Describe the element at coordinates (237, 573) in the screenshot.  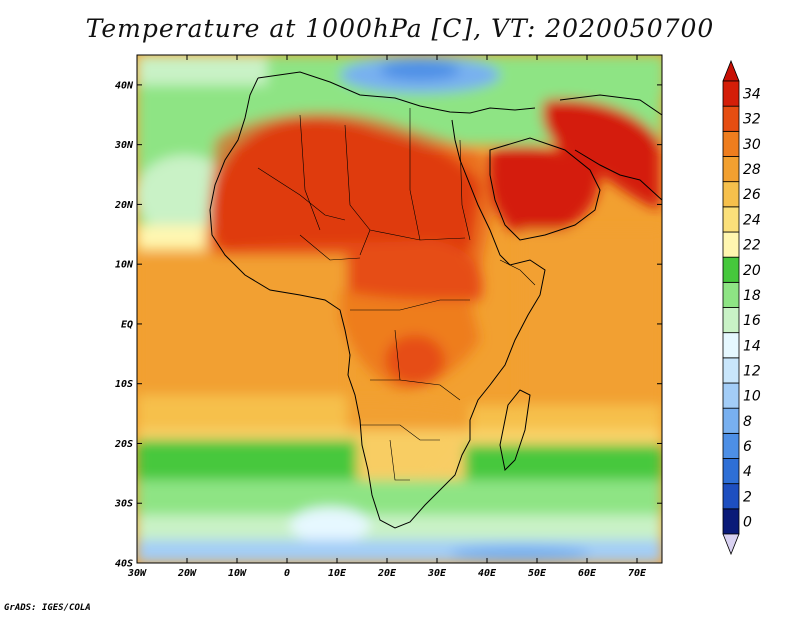
I see `lon-tick-label: 10W` at that location.